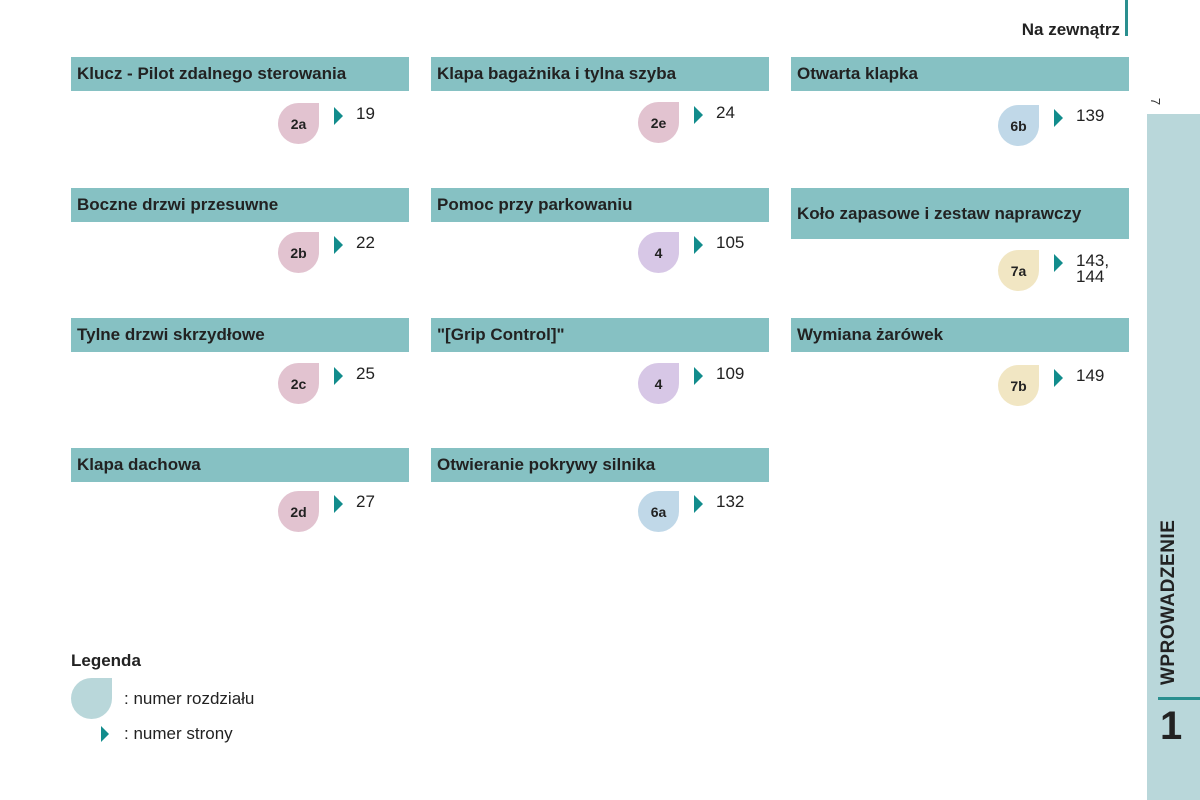 The width and height of the screenshot is (1200, 800). Describe the element at coordinates (725, 112) in the screenshot. I see `page-reference: 24` at that location.